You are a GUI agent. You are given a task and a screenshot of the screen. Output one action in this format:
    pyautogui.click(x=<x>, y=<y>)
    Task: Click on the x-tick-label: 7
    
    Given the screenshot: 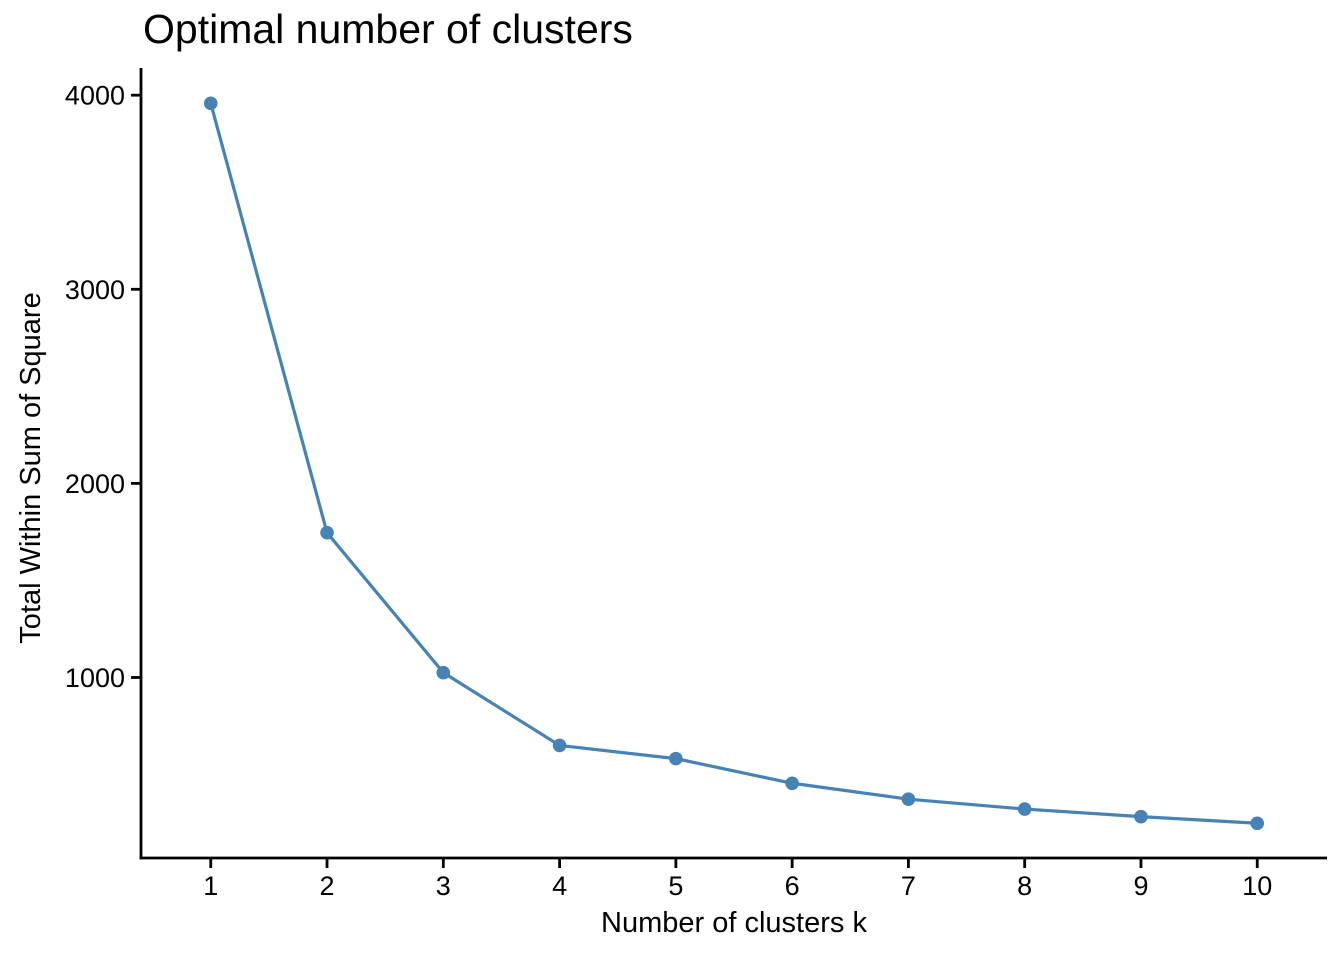 What is the action you would take?
    pyautogui.click(x=908, y=886)
    